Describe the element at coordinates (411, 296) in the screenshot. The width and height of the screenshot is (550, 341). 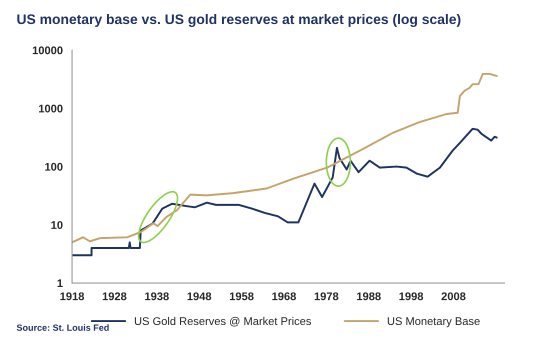
I see `x-tick-label: 1998` at that location.